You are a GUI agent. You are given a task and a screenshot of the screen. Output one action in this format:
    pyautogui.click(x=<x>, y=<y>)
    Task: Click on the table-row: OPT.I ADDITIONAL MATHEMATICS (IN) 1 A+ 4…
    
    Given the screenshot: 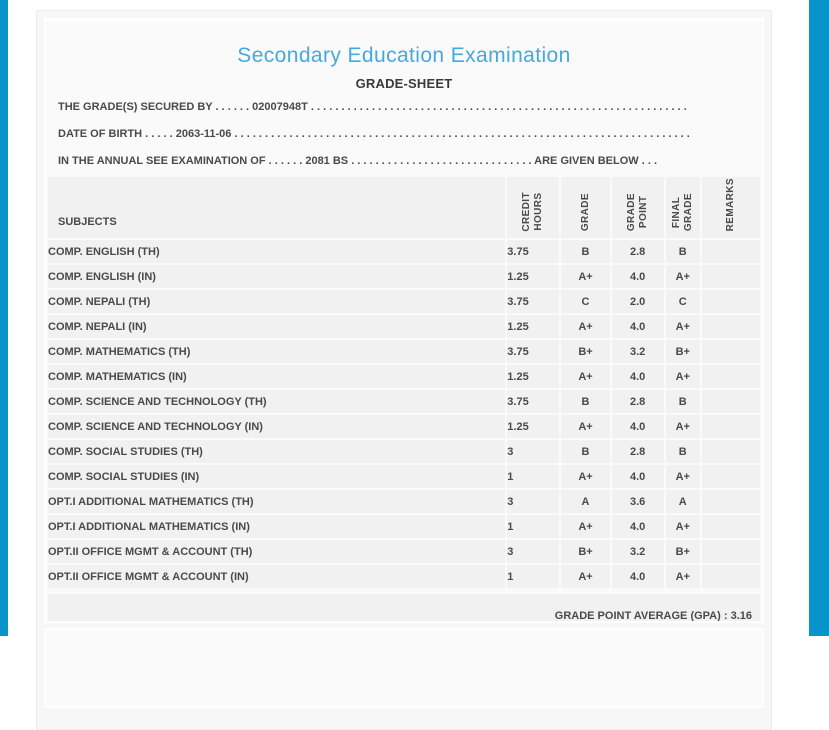 What is the action you would take?
    pyautogui.click(x=404, y=527)
    